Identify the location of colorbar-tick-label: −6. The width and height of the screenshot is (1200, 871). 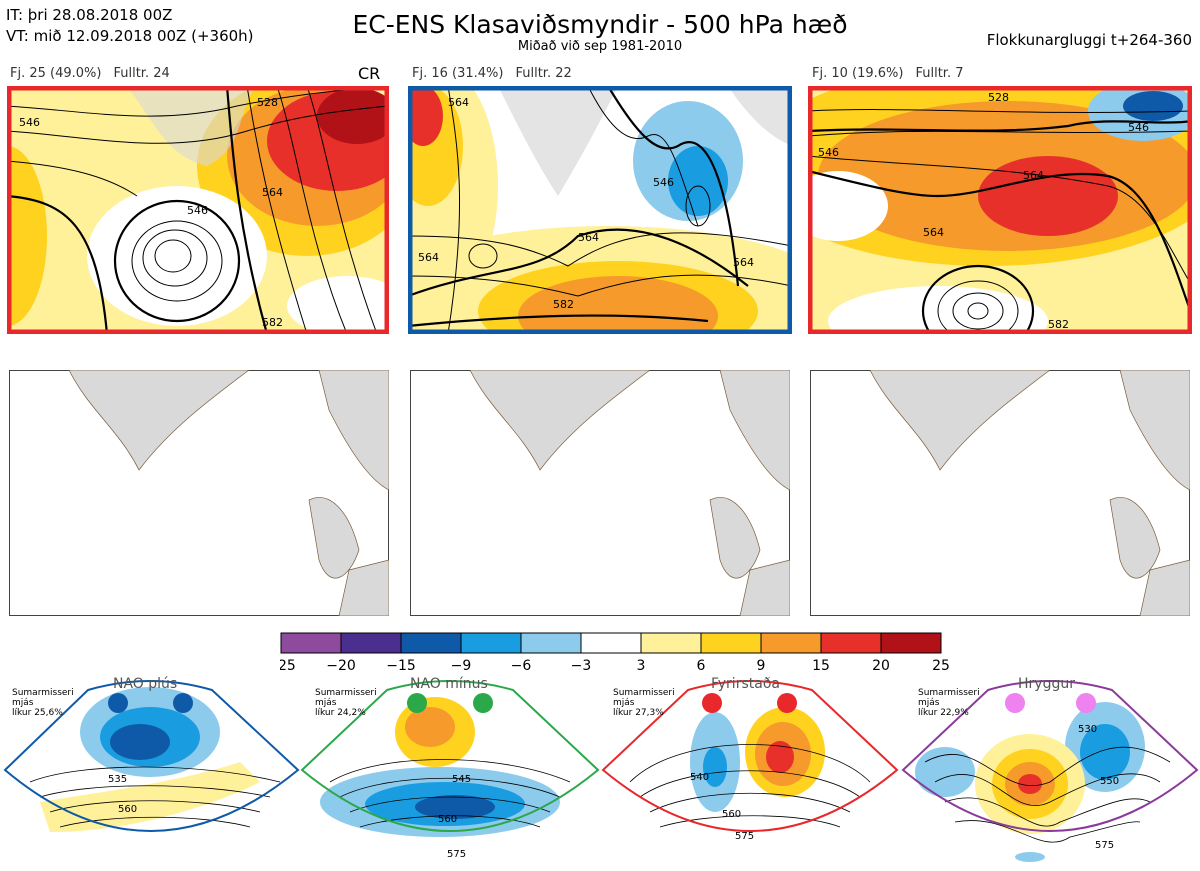
(521, 666).